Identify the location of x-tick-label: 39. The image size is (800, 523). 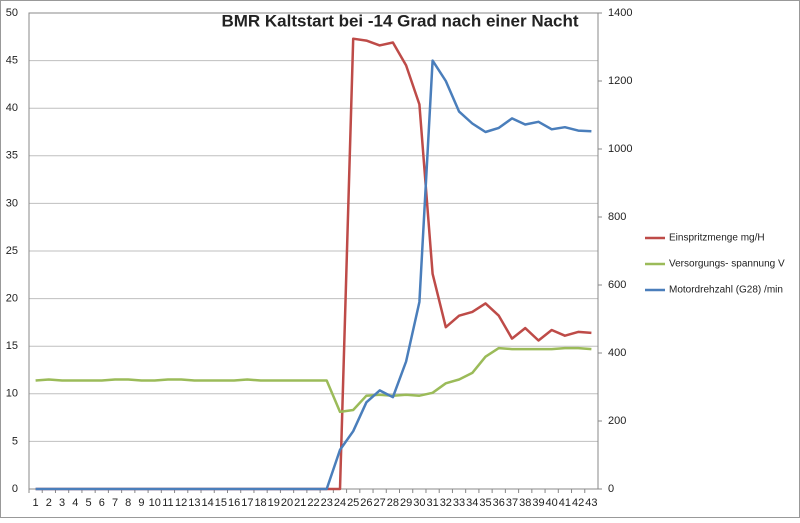
(538, 503).